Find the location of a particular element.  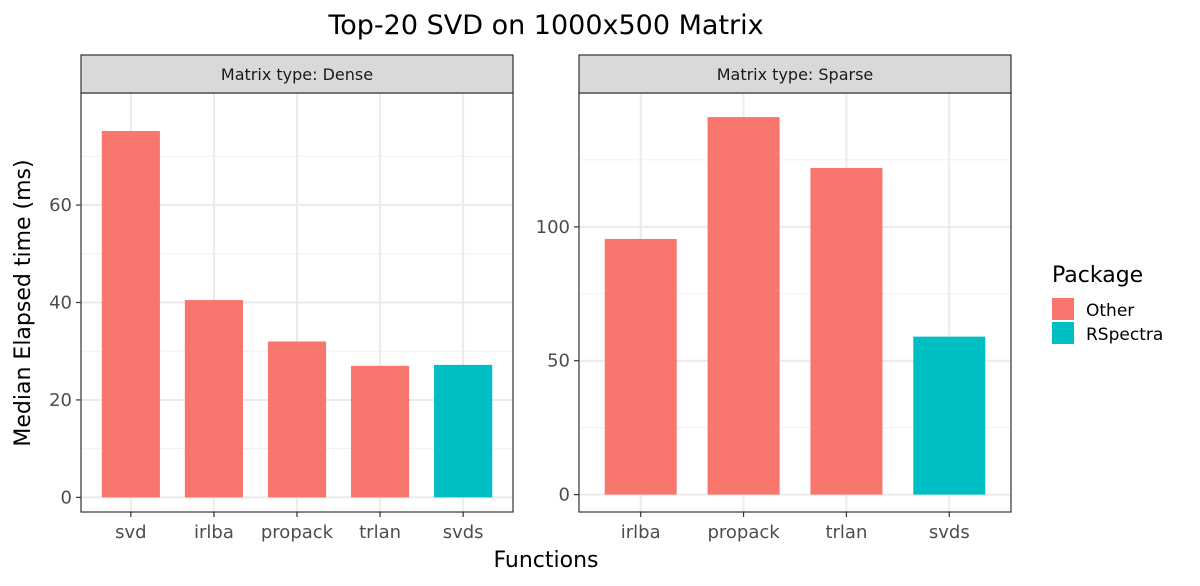

x-axis-title: Functions is located at coordinates (545, 560).